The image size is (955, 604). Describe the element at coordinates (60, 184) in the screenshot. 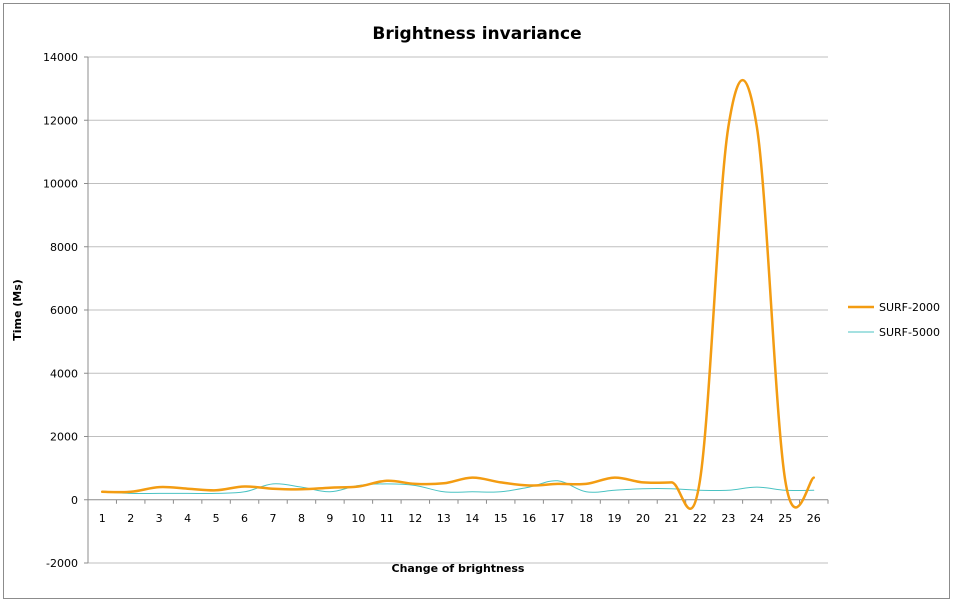

I see `y-tick-label: 10000` at that location.